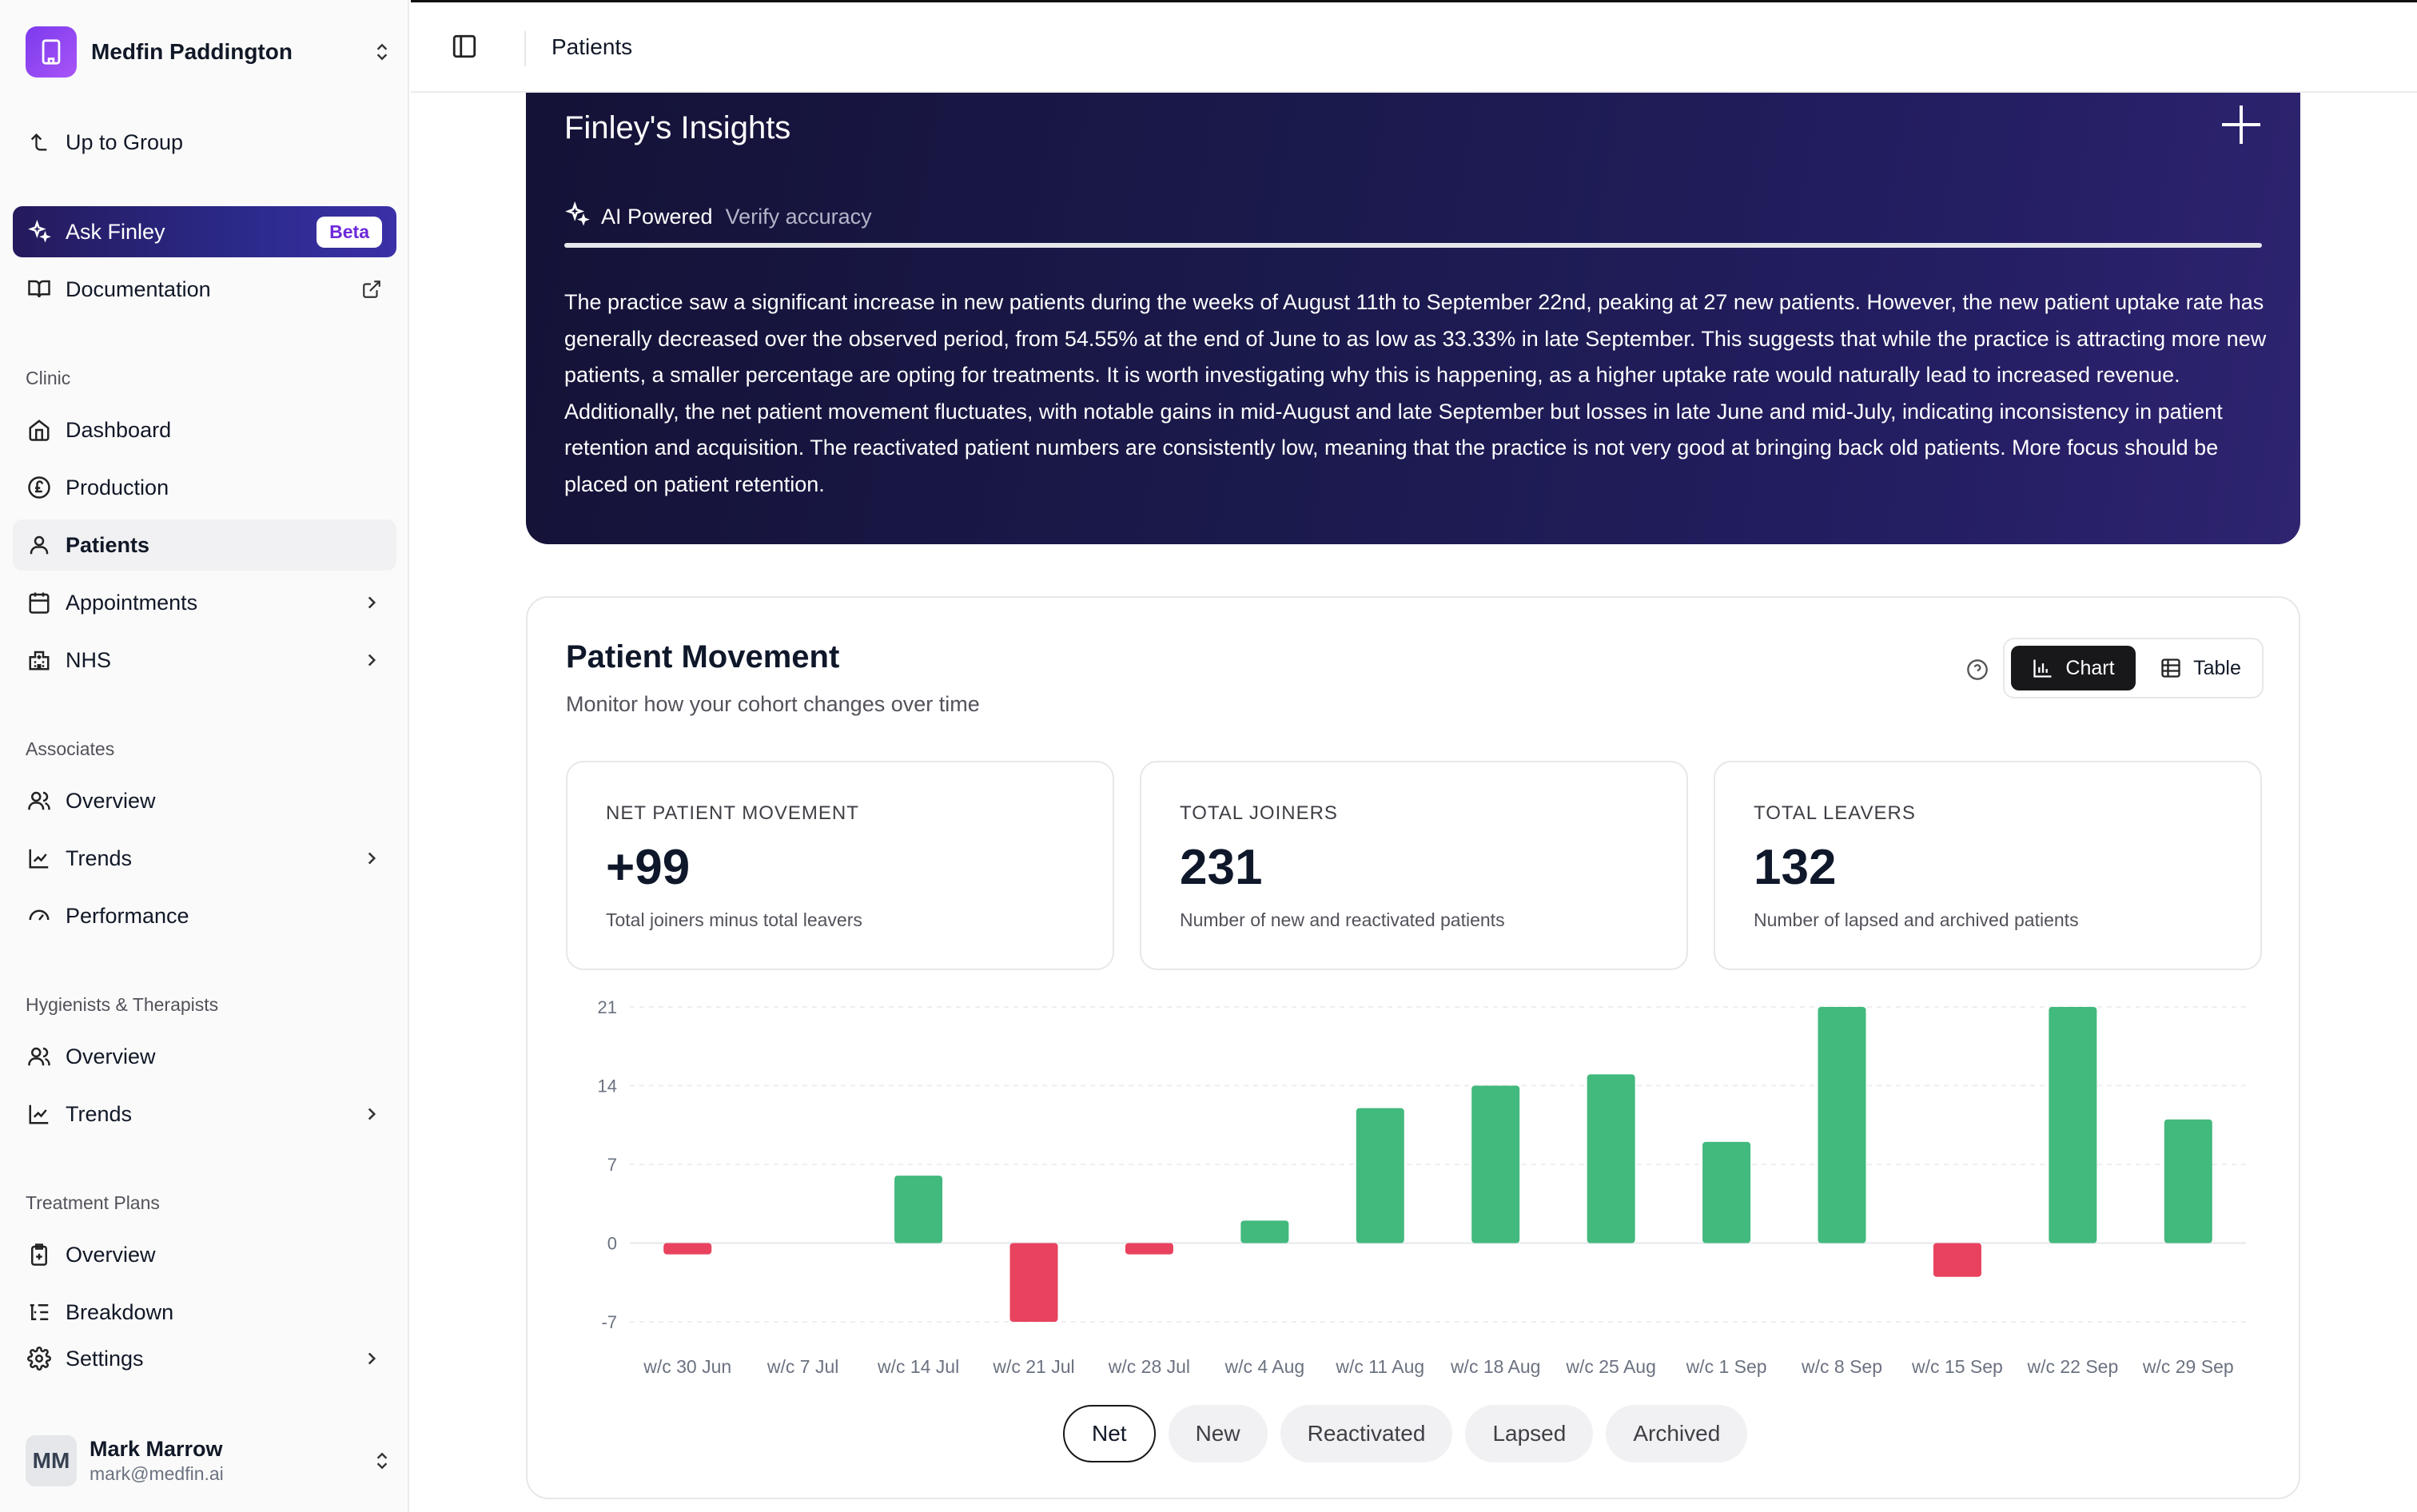  What do you see at coordinates (2042, 668) in the screenshot?
I see `bar-chart-icon` at bounding box center [2042, 668].